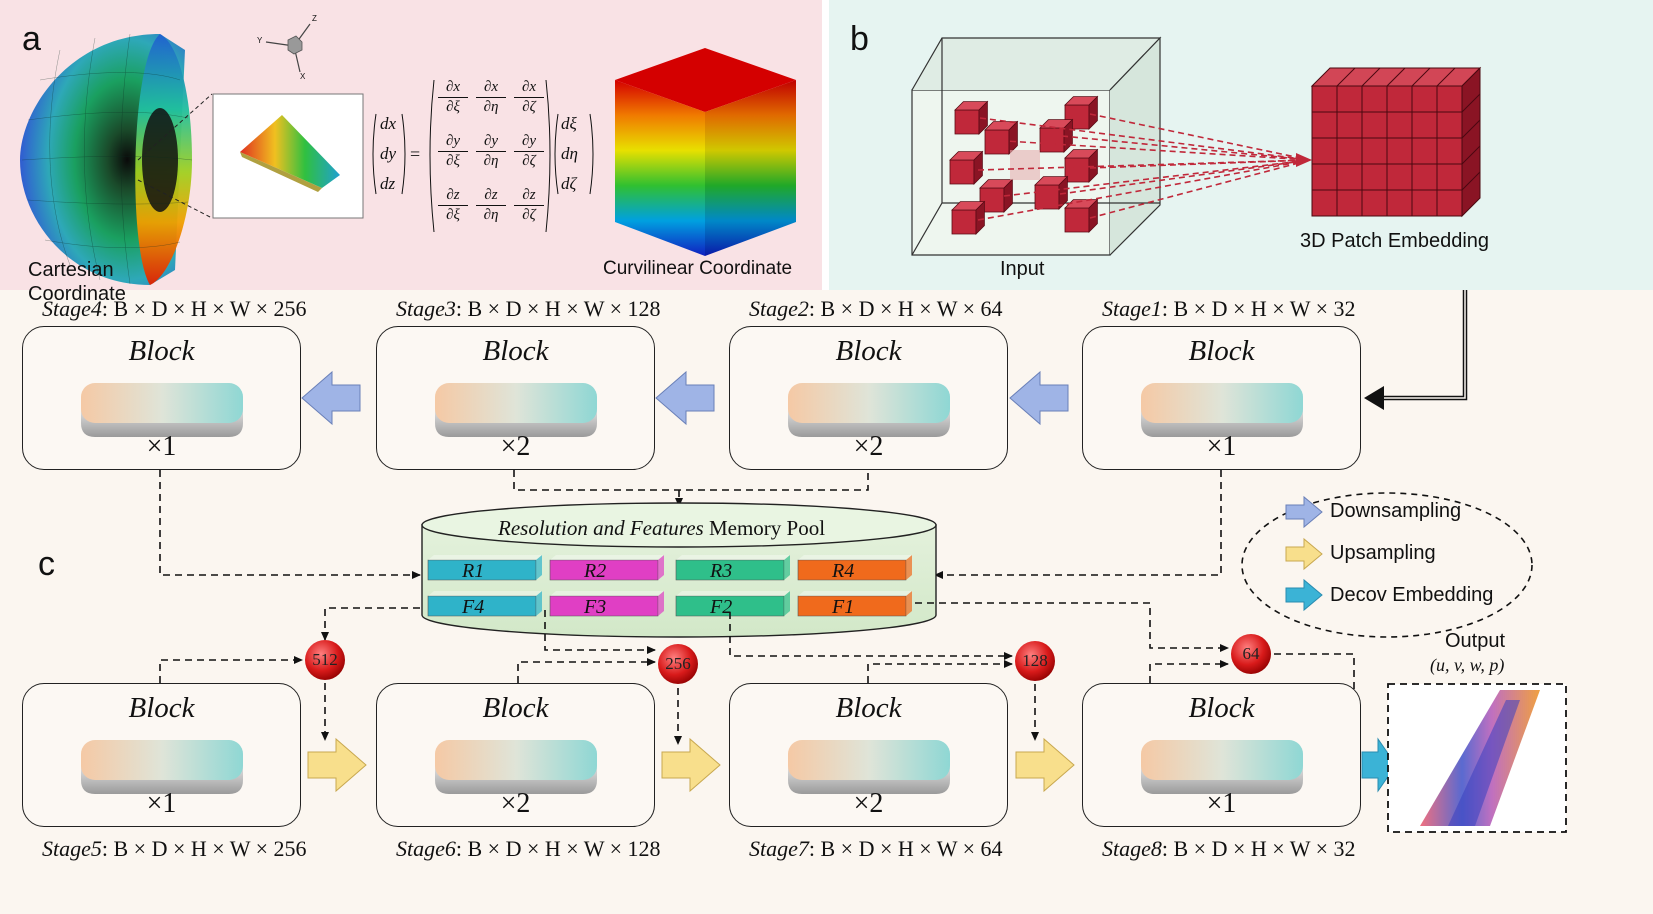 The image size is (1653, 914). I want to click on stage-dims: : B × D × H × W × 128, so click(558, 308).